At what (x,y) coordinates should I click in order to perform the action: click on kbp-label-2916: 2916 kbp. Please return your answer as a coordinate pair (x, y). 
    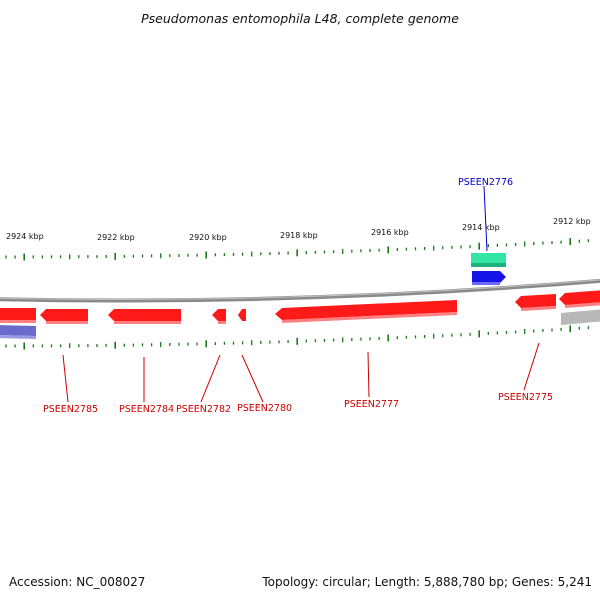
    Looking at the image, I should click on (390, 232).